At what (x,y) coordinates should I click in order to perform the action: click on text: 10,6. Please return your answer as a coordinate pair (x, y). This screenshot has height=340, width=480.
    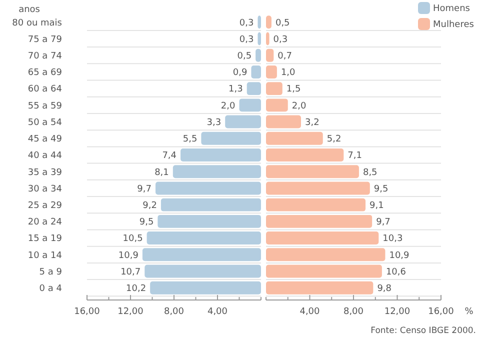
    Looking at the image, I should click on (396, 272).